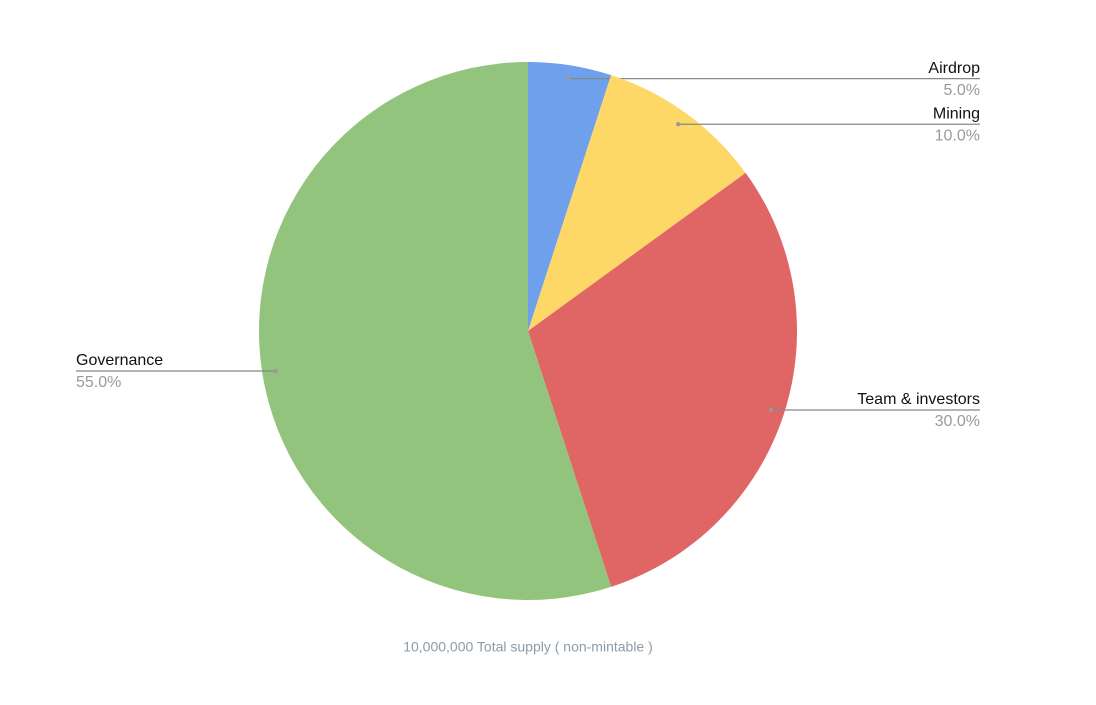  What do you see at coordinates (957, 135) in the screenshot?
I see `value-label: 10.0%` at bounding box center [957, 135].